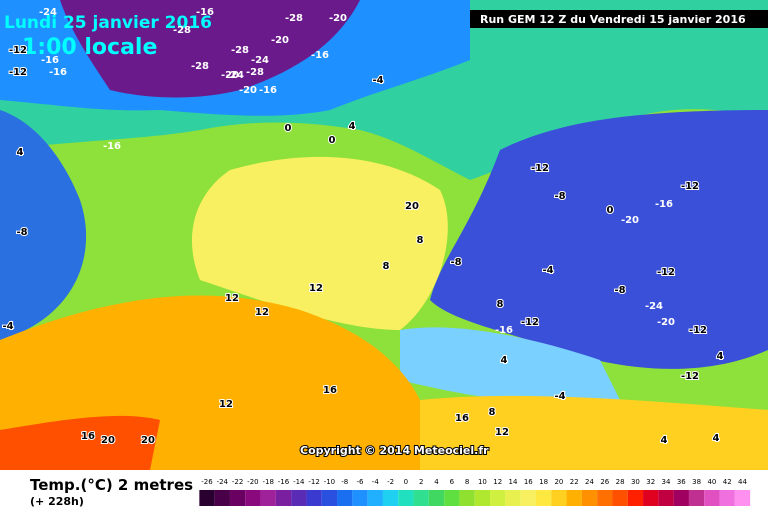 This screenshot has height=512, width=768. Describe the element at coordinates (589, 482) in the screenshot. I see `scale-label: 24` at that location.